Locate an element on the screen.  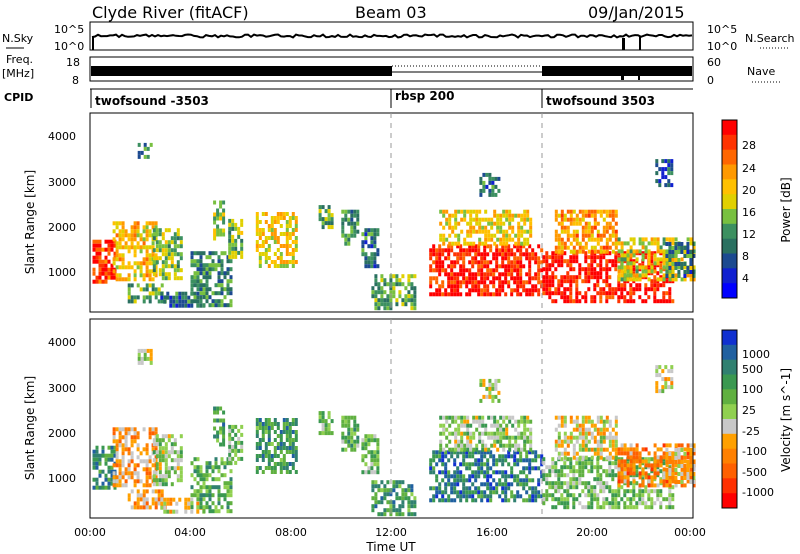
xtick-16h: 16:00 is located at coordinates (492, 532).